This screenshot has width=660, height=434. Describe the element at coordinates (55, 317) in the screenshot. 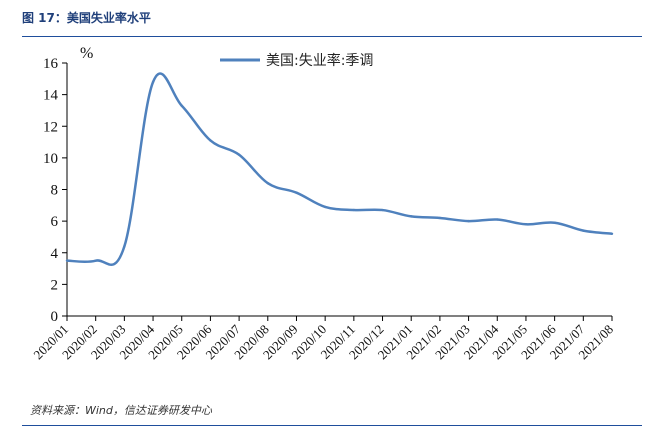

I see `y-tick-label: 0` at that location.